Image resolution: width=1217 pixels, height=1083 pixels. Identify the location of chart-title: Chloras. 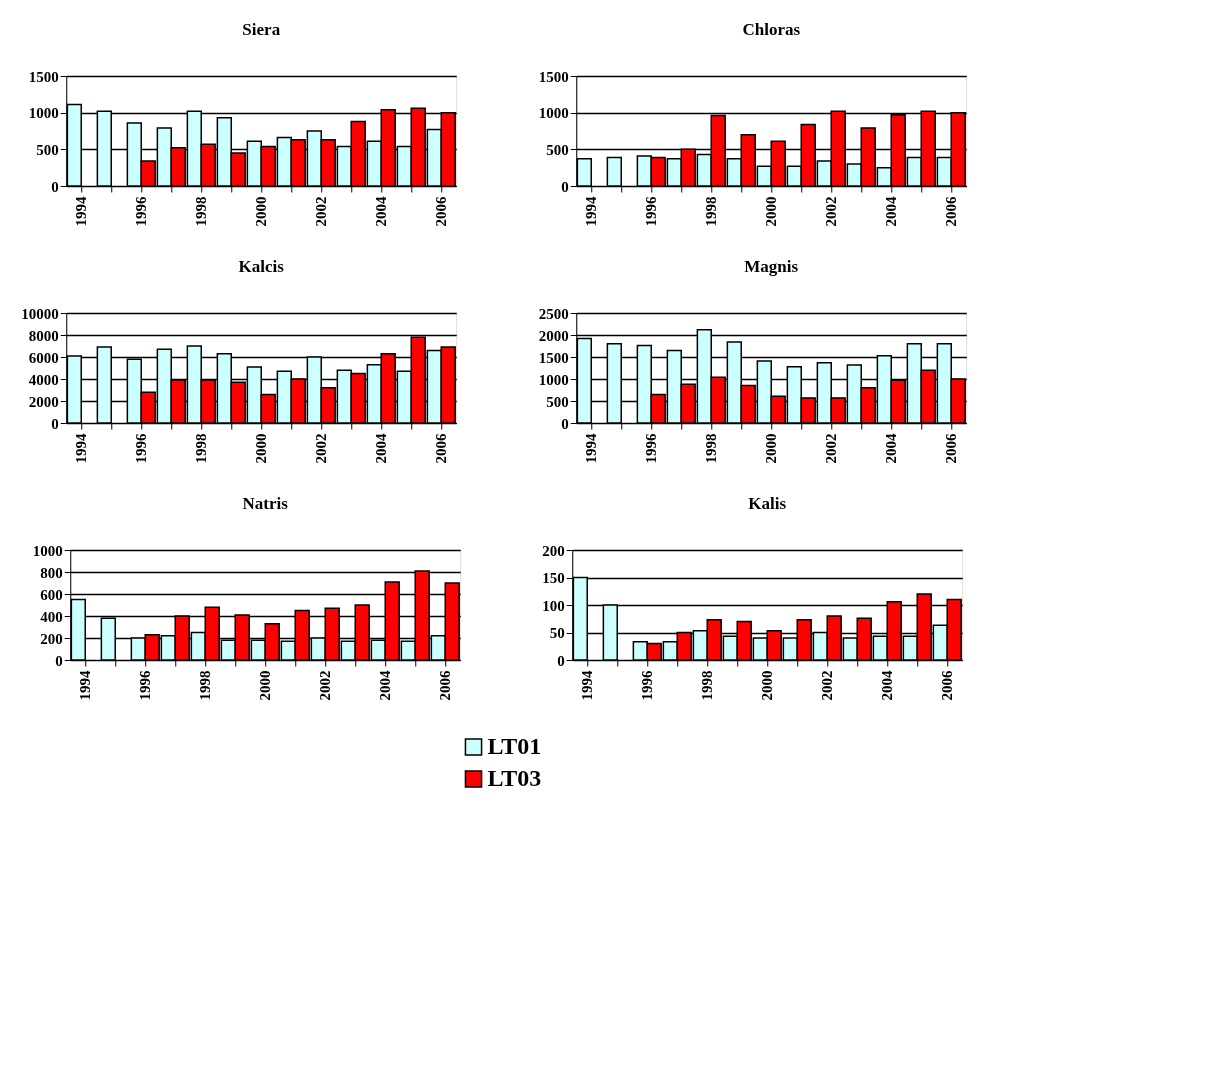
(771, 29).